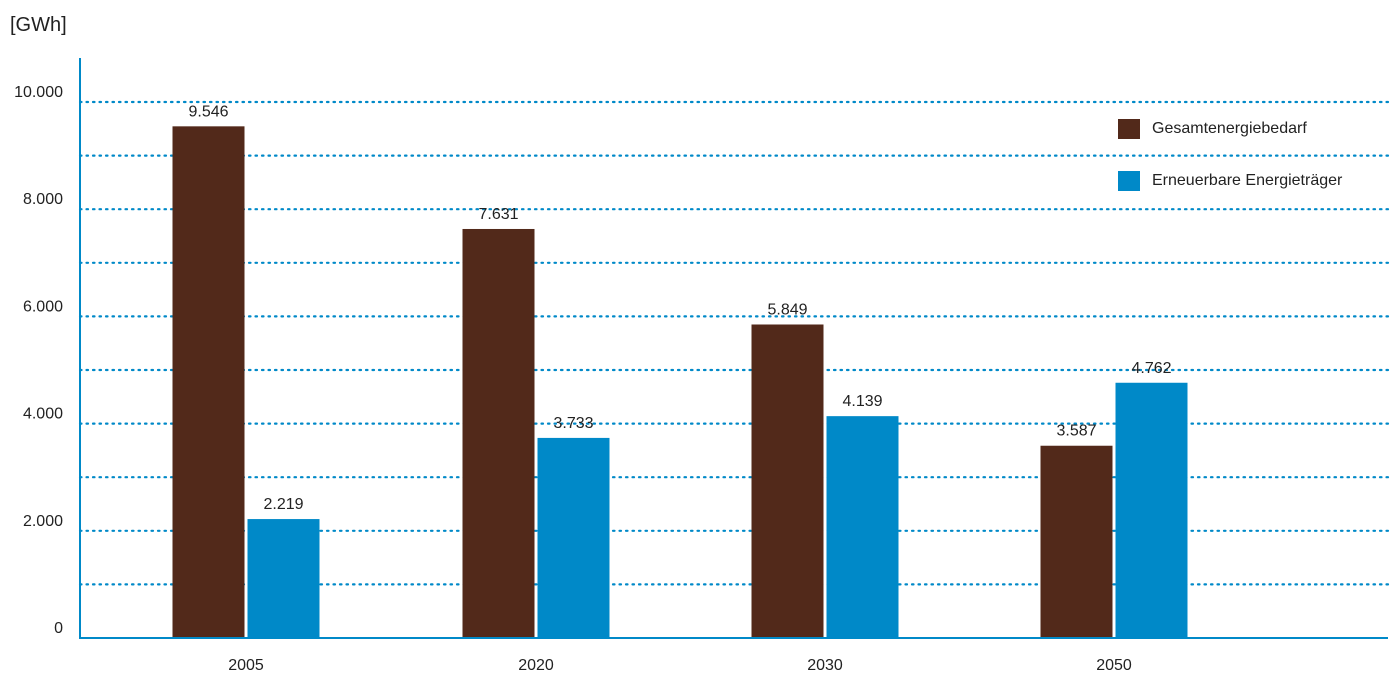 The height and width of the screenshot is (674, 1395). Describe the element at coordinates (283, 578) in the screenshot. I see `bar-erneuerbare-2005` at that location.